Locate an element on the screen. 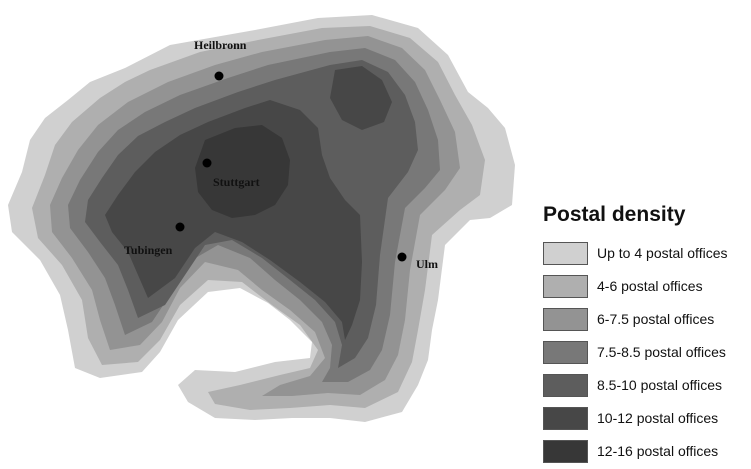  city-label-heilbronn: Heilbronn is located at coordinates (220, 45).